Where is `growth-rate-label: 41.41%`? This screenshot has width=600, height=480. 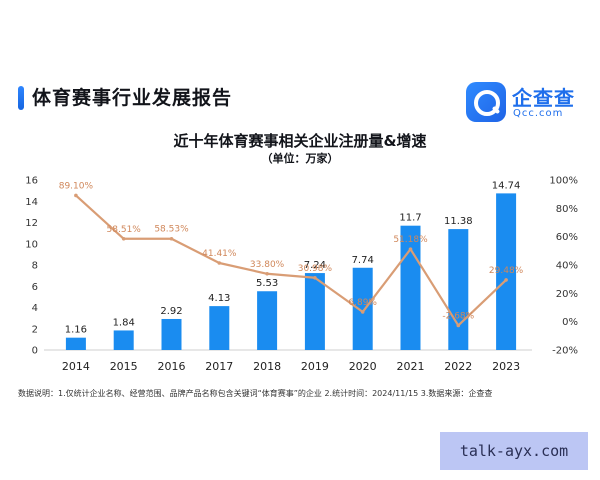
growth-rate-label: 41.41% is located at coordinates (219, 254).